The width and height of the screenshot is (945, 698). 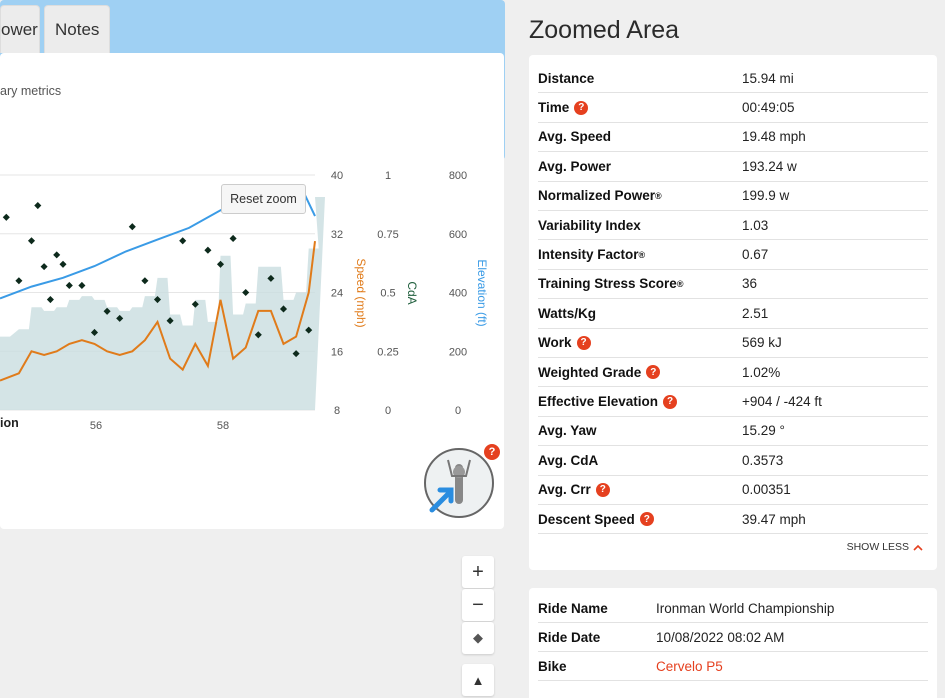 I want to click on metric-row: Avg. CdA 0.3573, so click(x=733, y=461).